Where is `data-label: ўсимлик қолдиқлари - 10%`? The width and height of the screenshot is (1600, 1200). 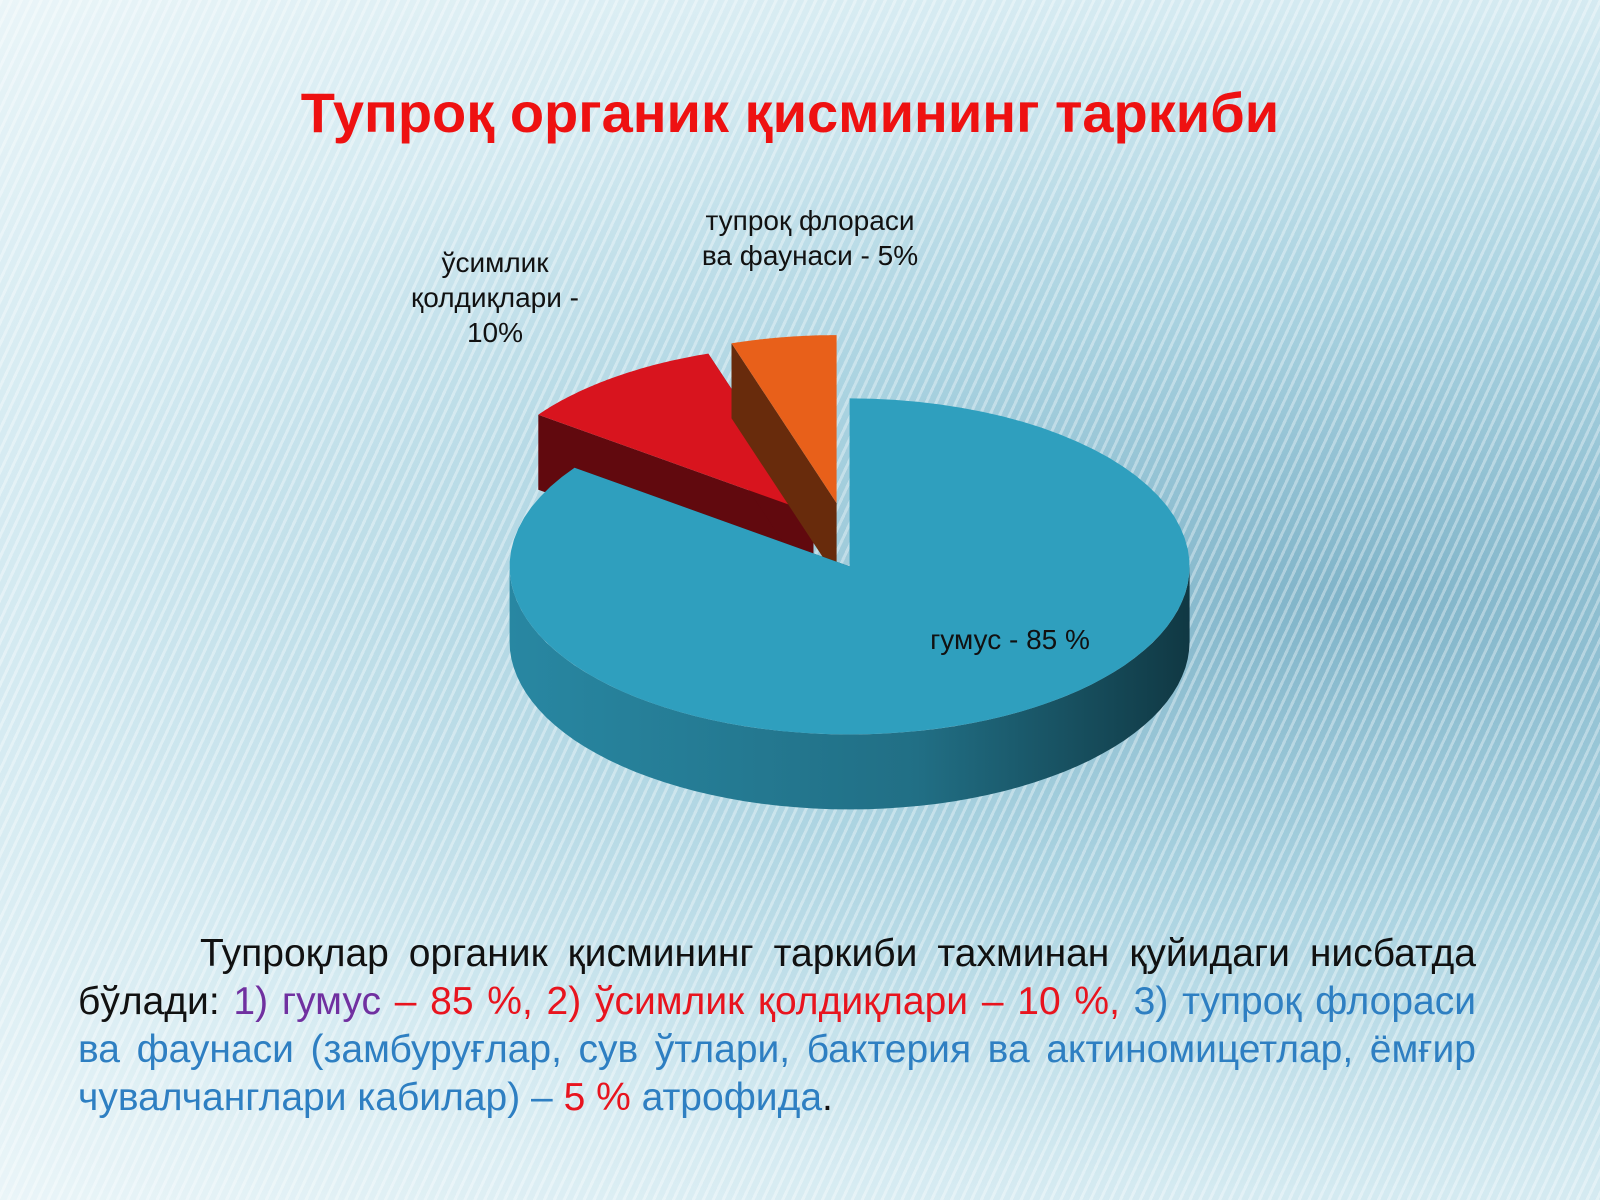 data-label: ўсимлик қолдиқлари - 10% is located at coordinates (495, 297).